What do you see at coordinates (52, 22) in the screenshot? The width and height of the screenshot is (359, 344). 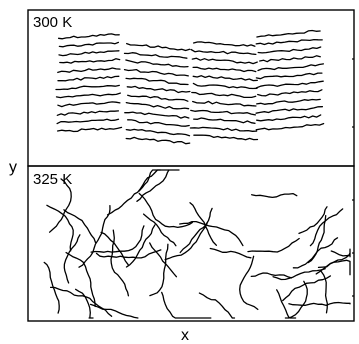 I see `panel-300k-label: 300 K` at bounding box center [52, 22].